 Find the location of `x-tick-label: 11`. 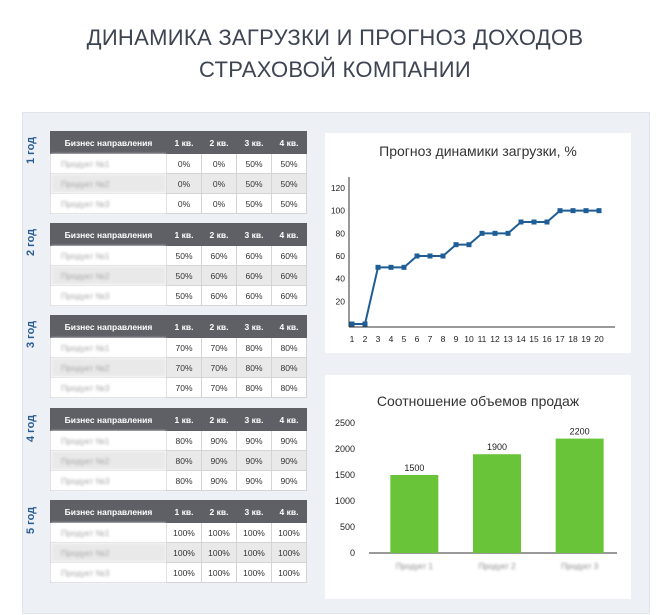

x-tick-label: 11 is located at coordinates (482, 339).